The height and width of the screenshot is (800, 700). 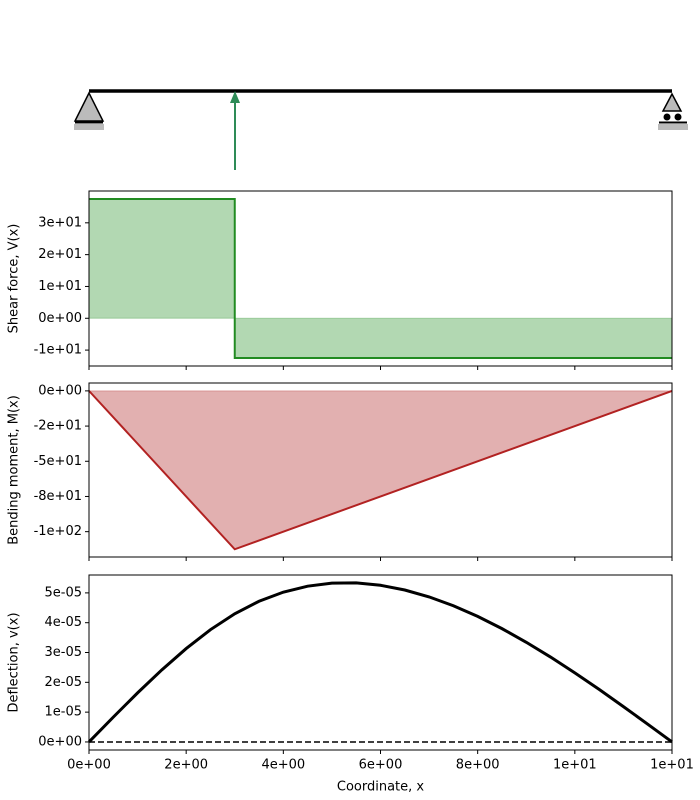 I want to click on x-tick-label: 4e+00, so click(x=283, y=765).